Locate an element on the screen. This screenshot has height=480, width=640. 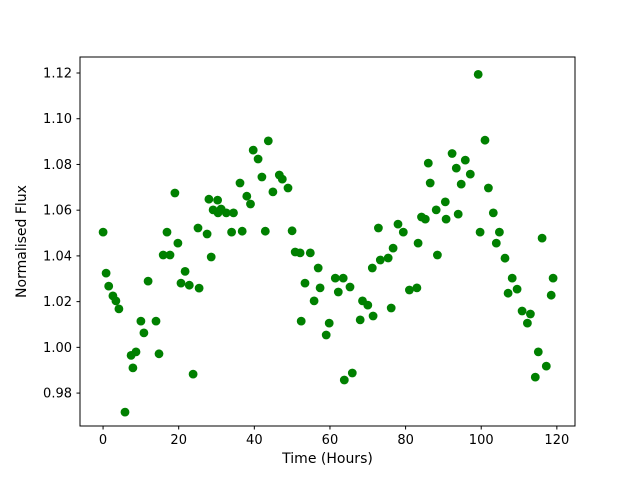
x-tick-label: 20 is located at coordinates (178, 440).